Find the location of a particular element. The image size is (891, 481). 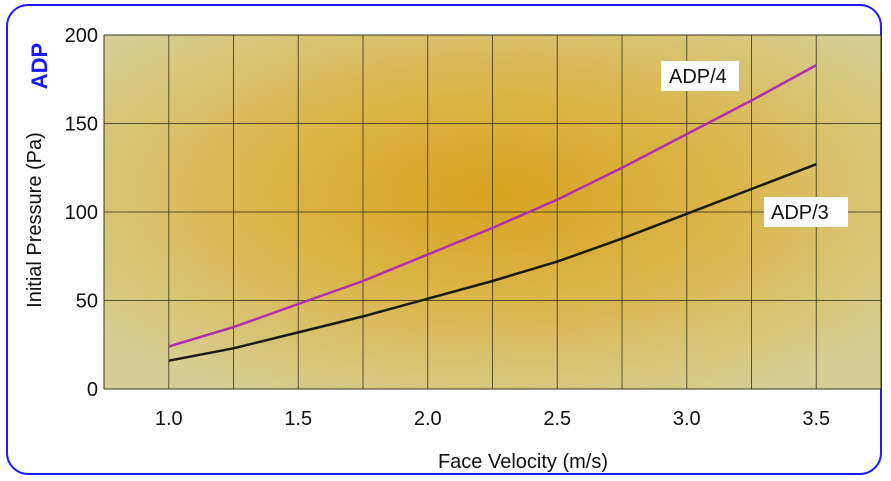

y-tick-label: 200 is located at coordinates (81, 36).